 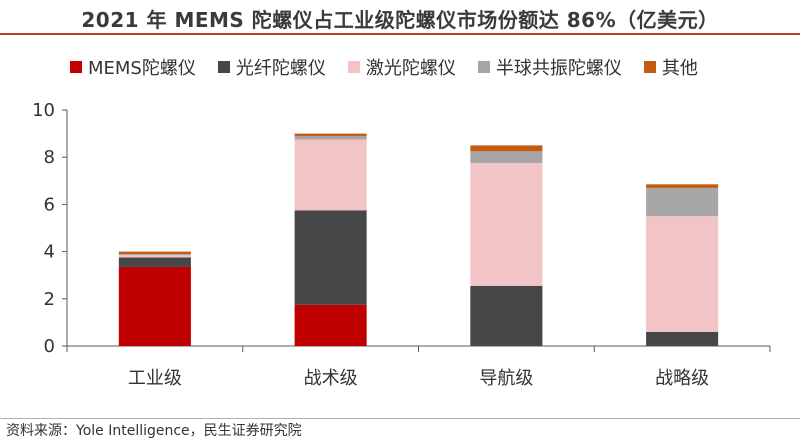 What do you see at coordinates (49, 346) in the screenshot?
I see `y-tick-label: 0` at bounding box center [49, 346].